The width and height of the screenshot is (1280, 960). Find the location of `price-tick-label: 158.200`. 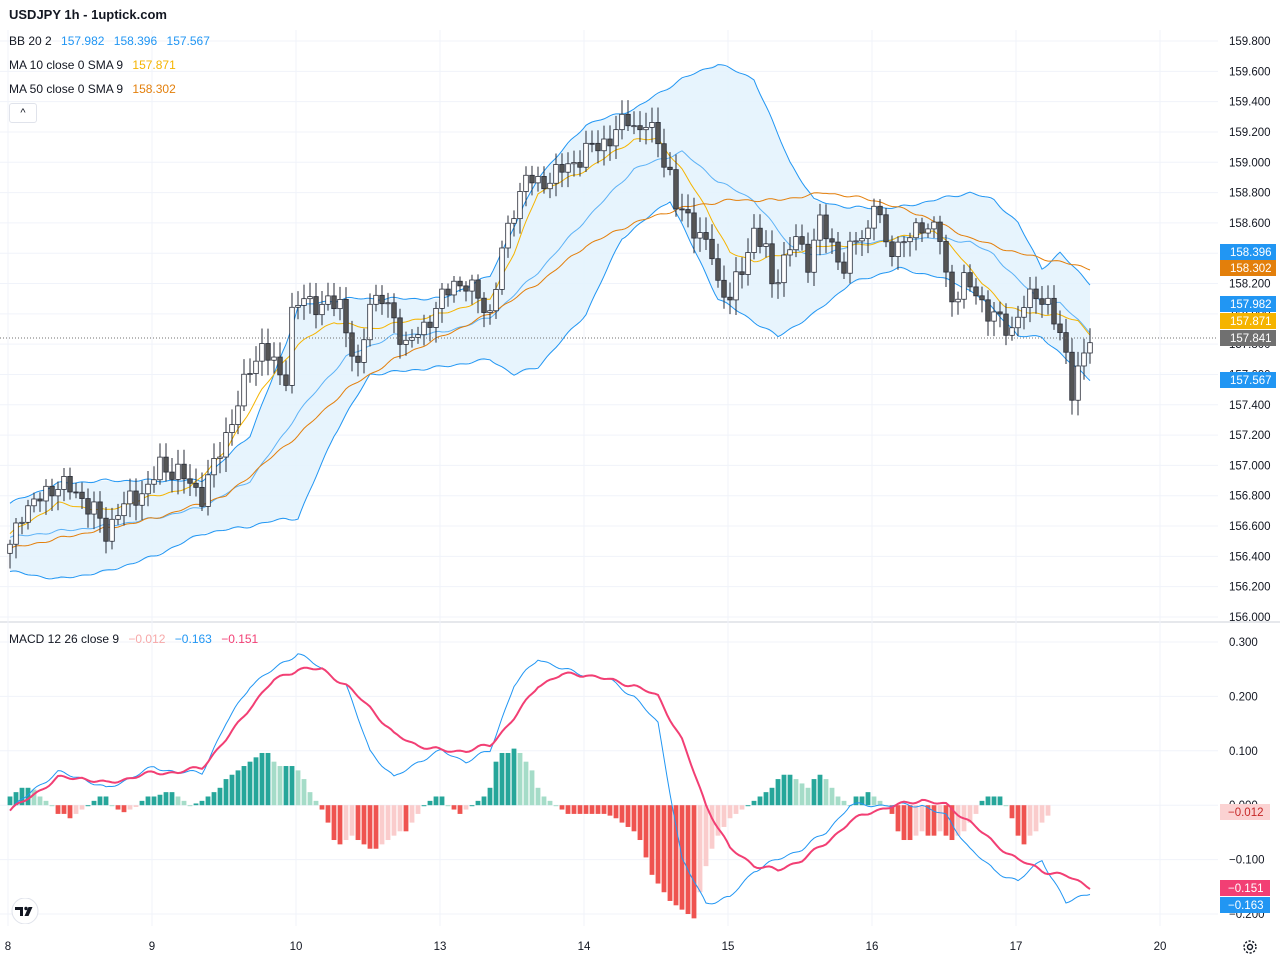

price-tick-label: 158.200 is located at coordinates (1250, 285).